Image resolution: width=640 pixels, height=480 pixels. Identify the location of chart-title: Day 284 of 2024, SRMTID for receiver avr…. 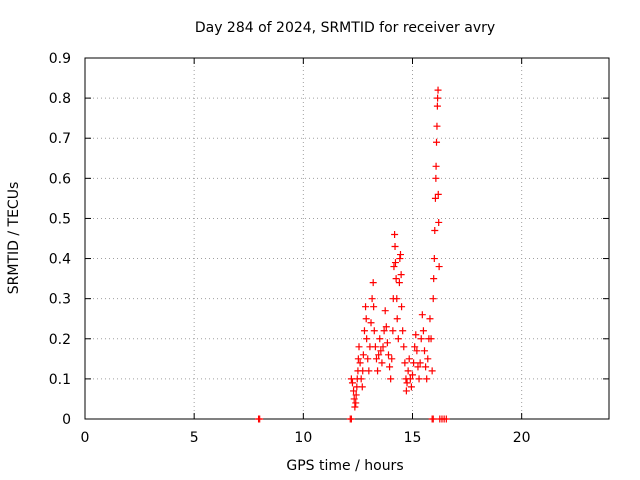
(345, 28).